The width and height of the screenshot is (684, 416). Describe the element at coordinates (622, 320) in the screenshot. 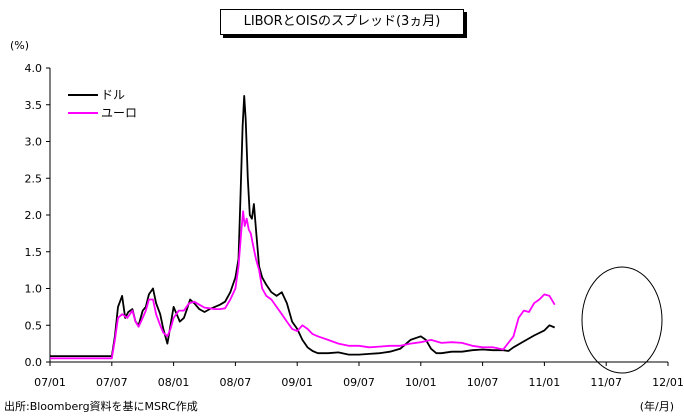

I see `highlight-circle` at that location.